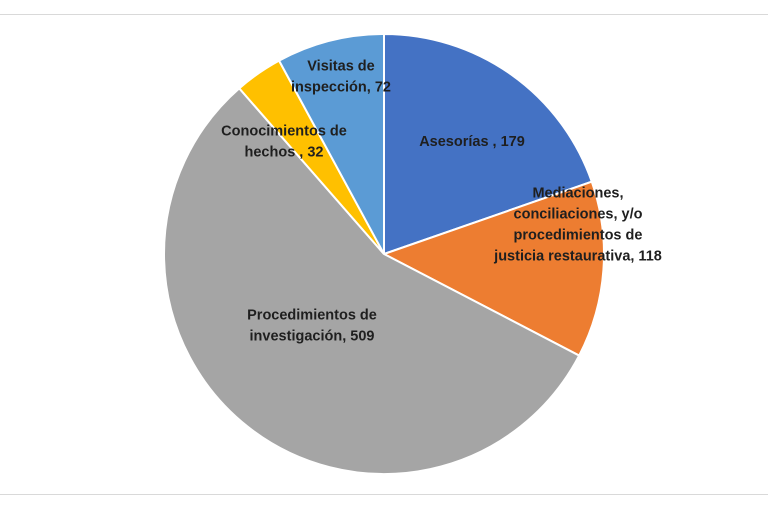 The image size is (768, 511). What do you see at coordinates (284, 142) in the screenshot?
I see `slice-label-4: Conocimientos de hechos , 32` at bounding box center [284, 142].